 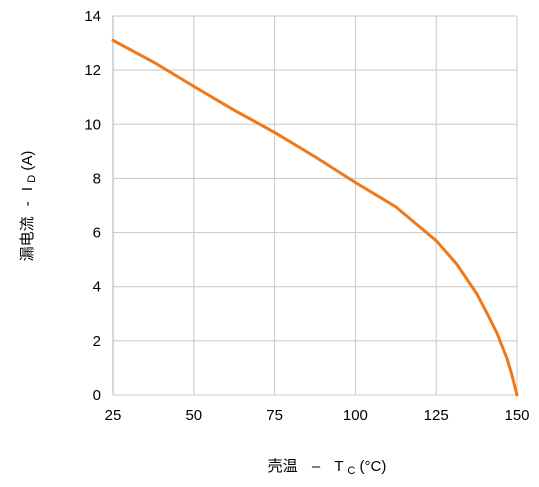 I want to click on x-axis-title-symbol: T, so click(x=338, y=466).